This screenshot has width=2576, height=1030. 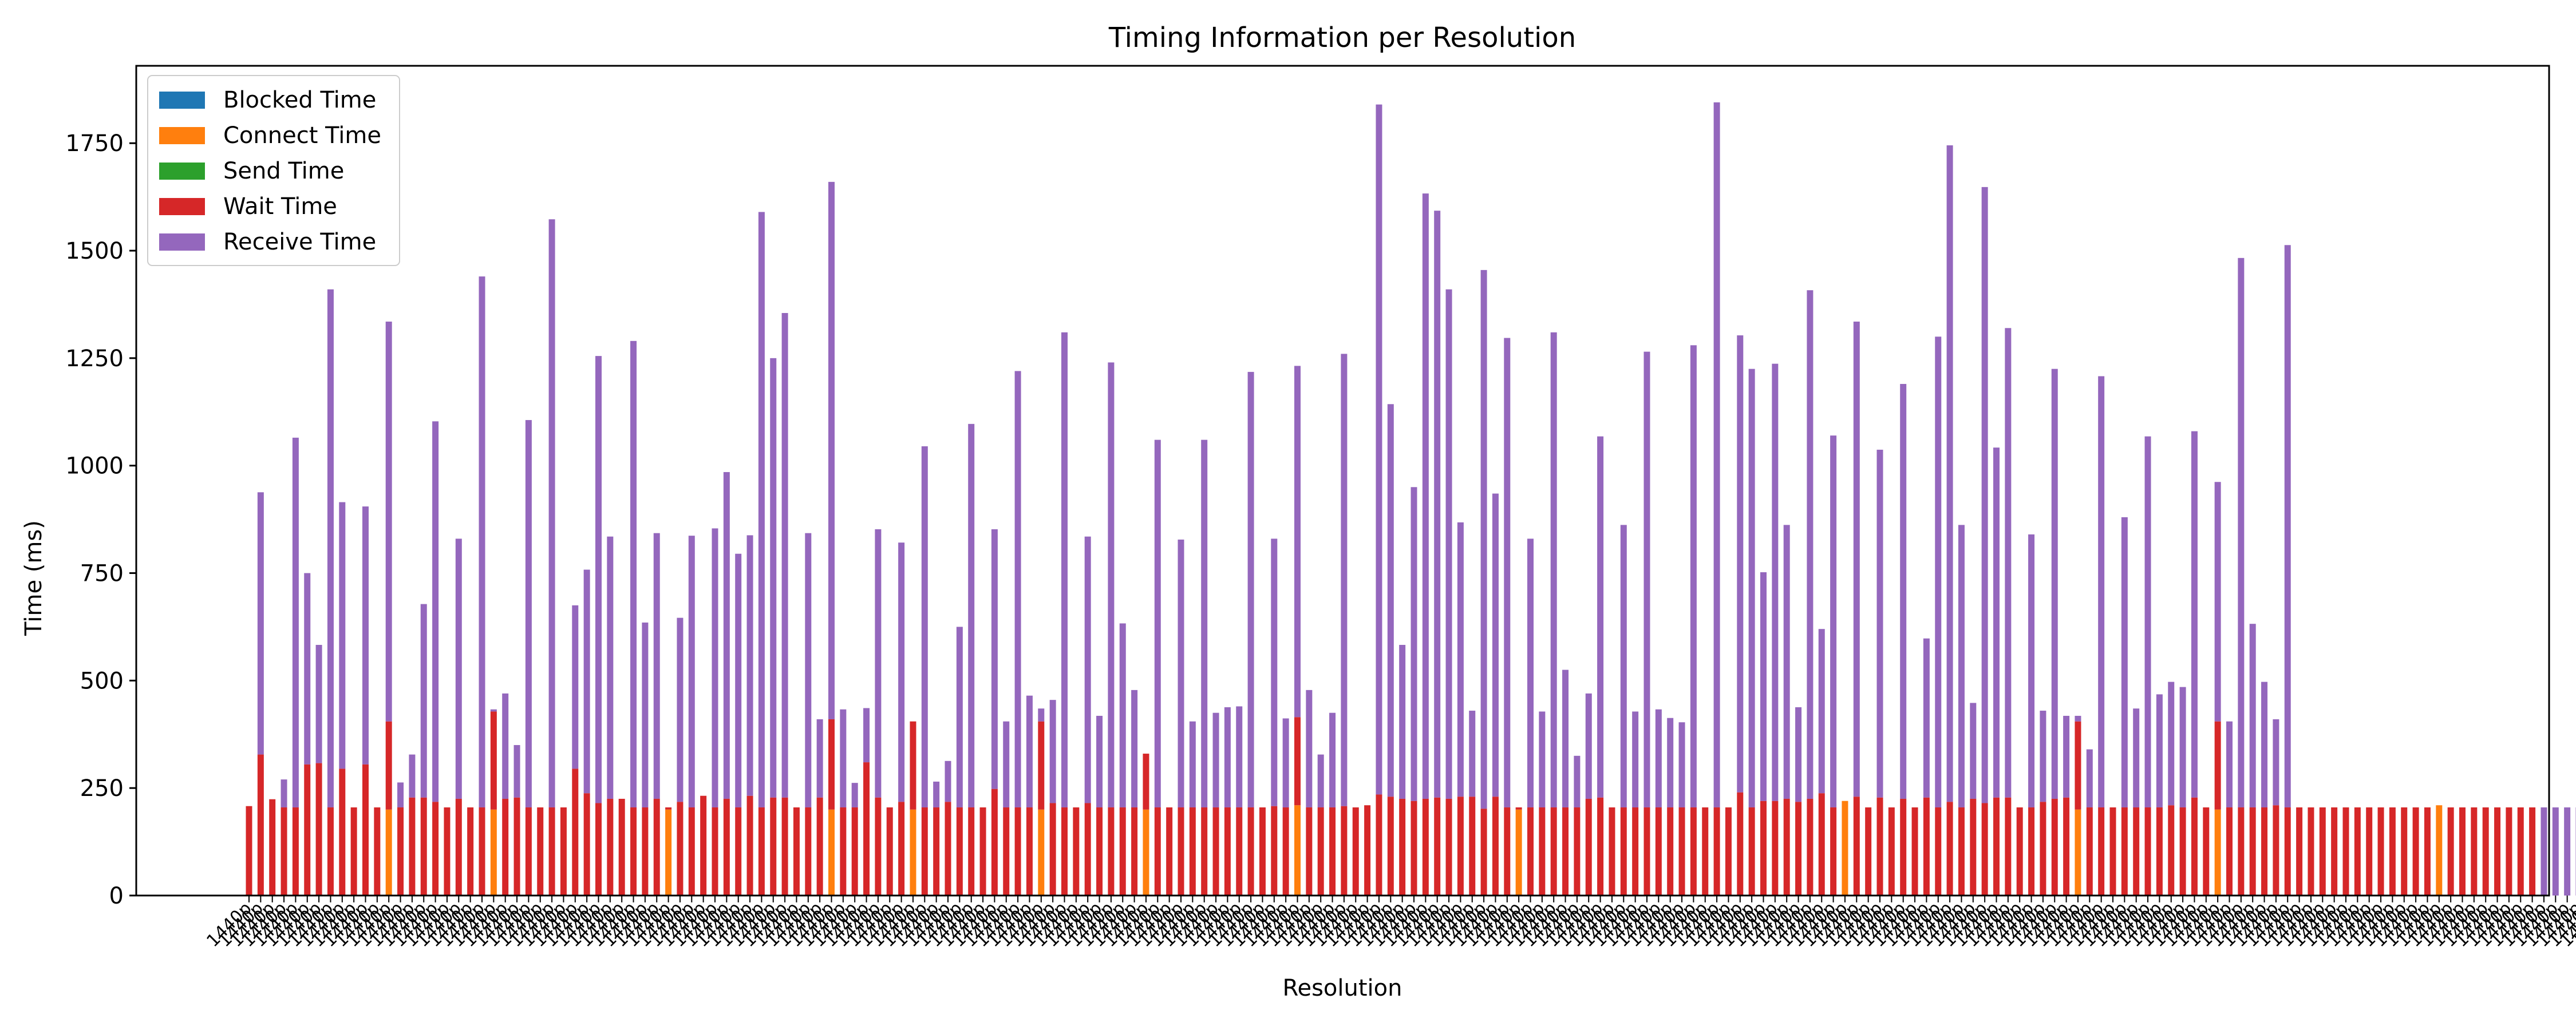 I want to click on legend-label: Send Time, so click(x=283, y=171).